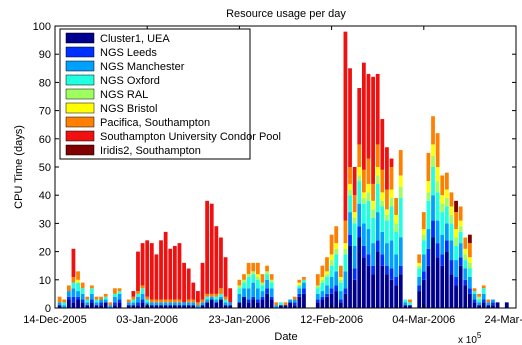 The width and height of the screenshot is (522, 345). Describe the element at coordinates (150, 151) in the screenshot. I see `legend-label: Iridis2, Southampton` at that location.